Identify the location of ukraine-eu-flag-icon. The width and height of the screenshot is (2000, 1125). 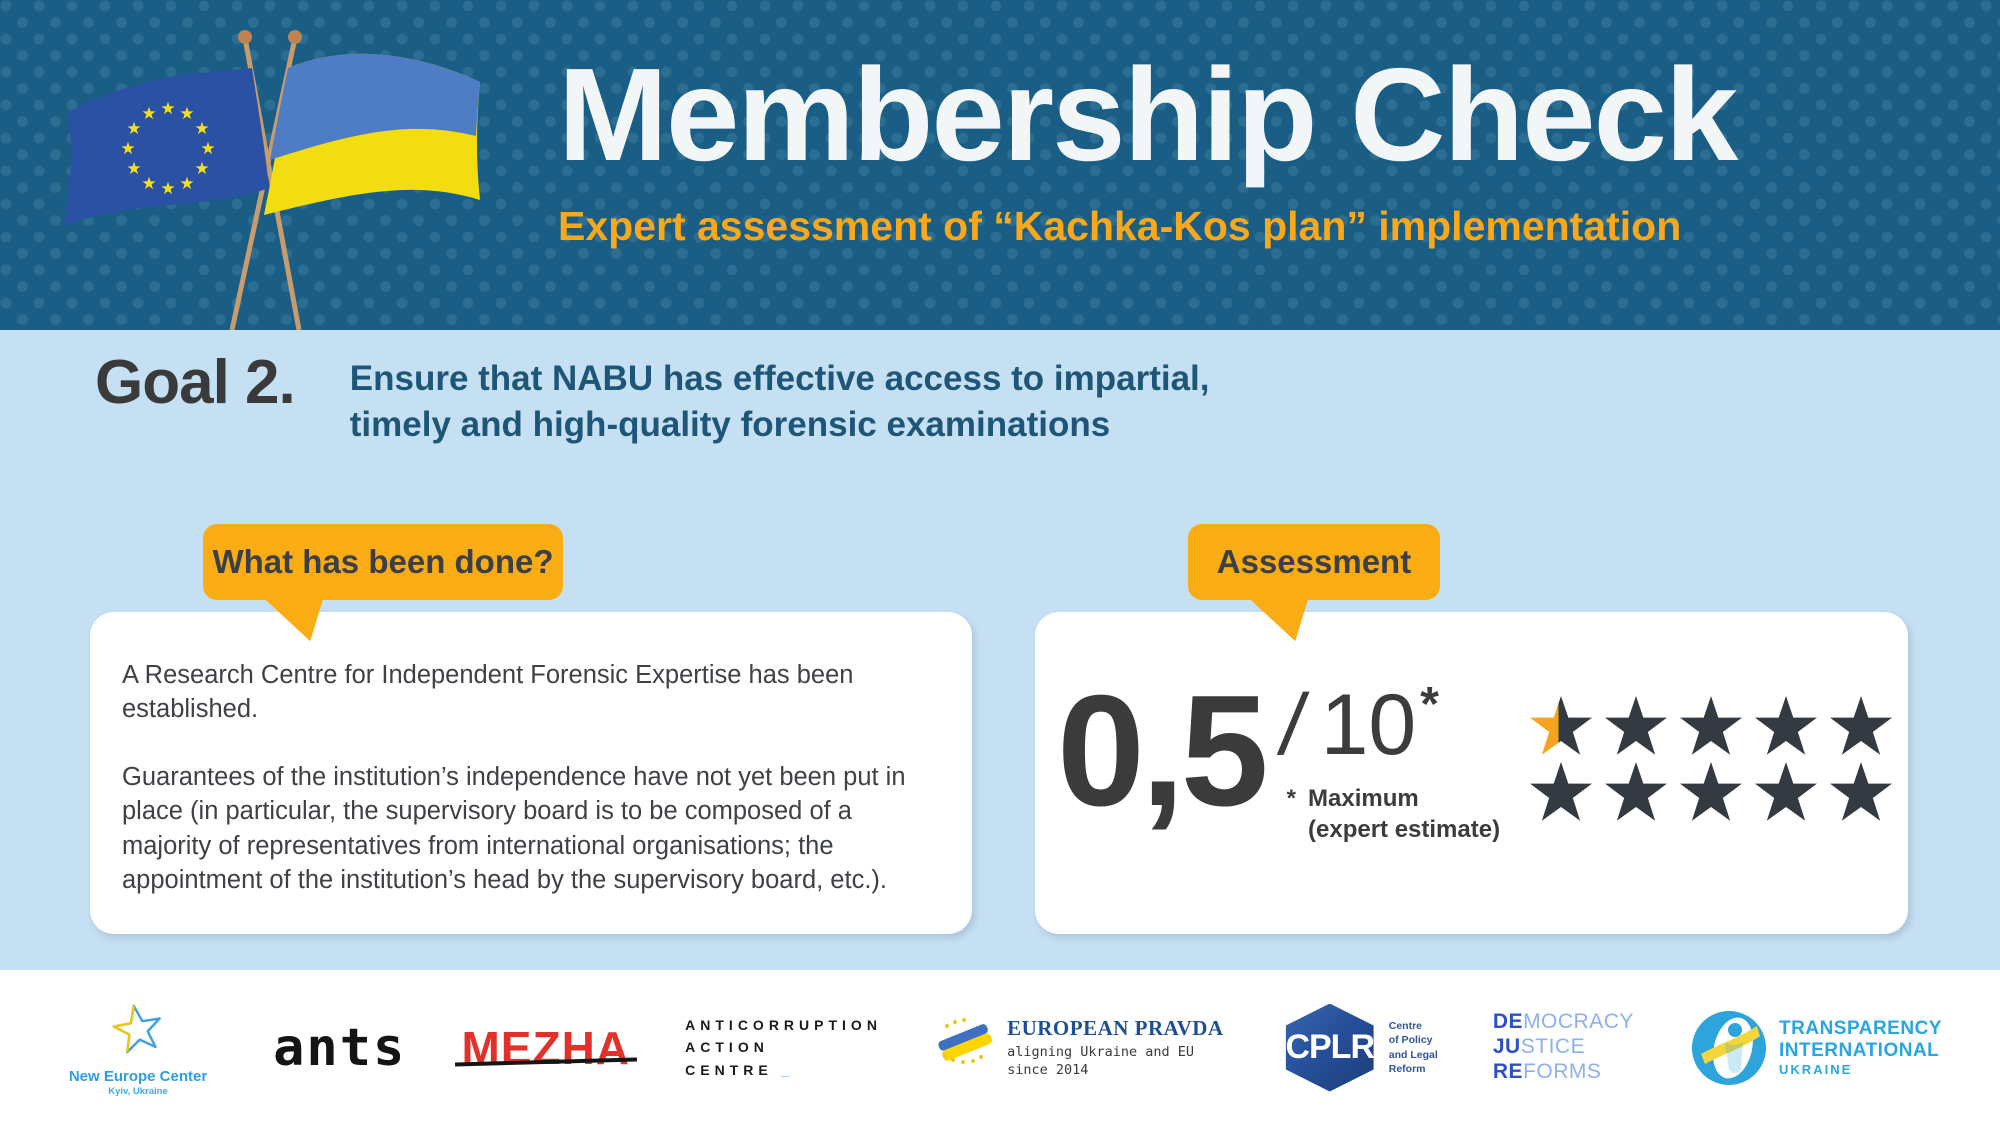
(965, 1040).